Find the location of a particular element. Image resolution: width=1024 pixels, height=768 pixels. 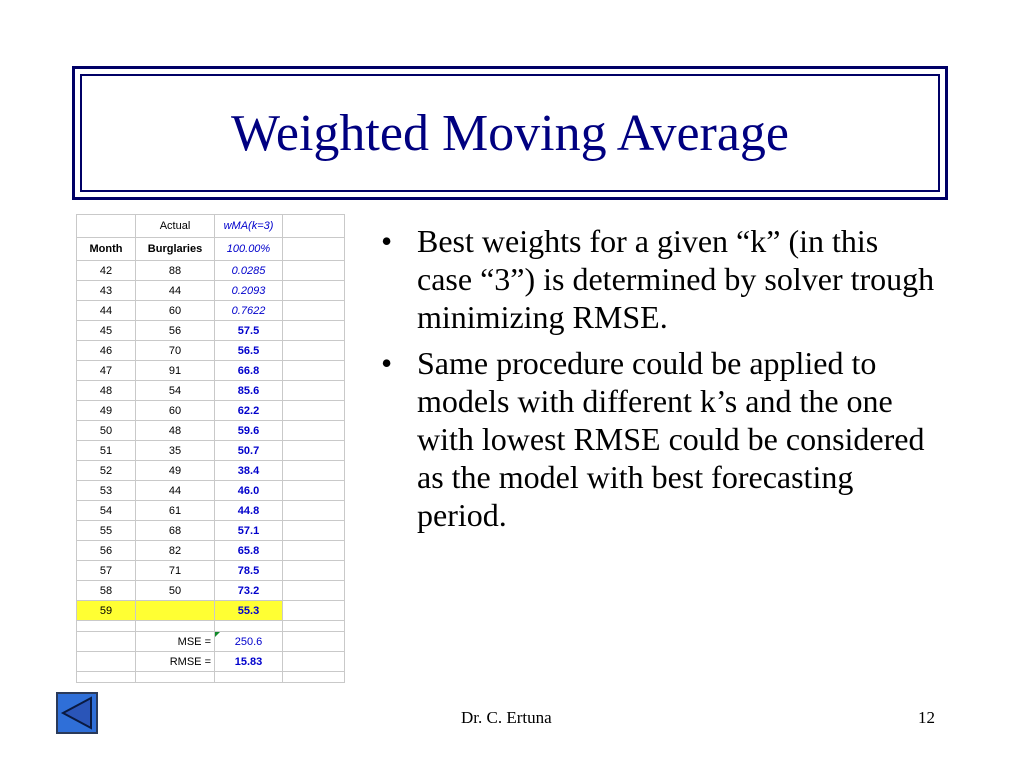

table-row: 47 91 66.8 is located at coordinates (210, 370).